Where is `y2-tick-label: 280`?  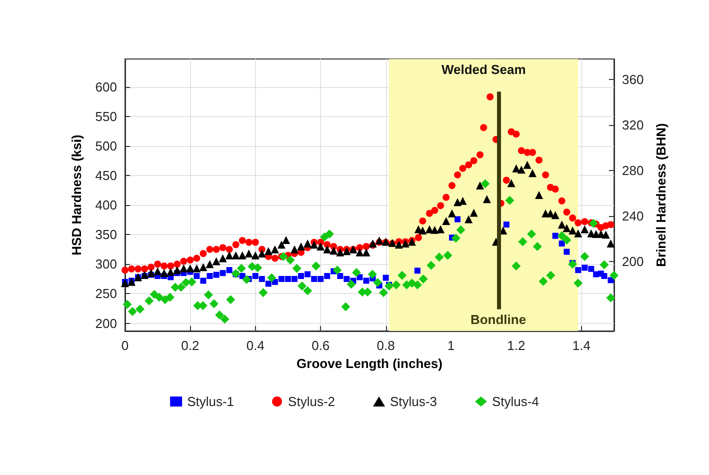 y2-tick-label: 280 is located at coordinates (633, 170).